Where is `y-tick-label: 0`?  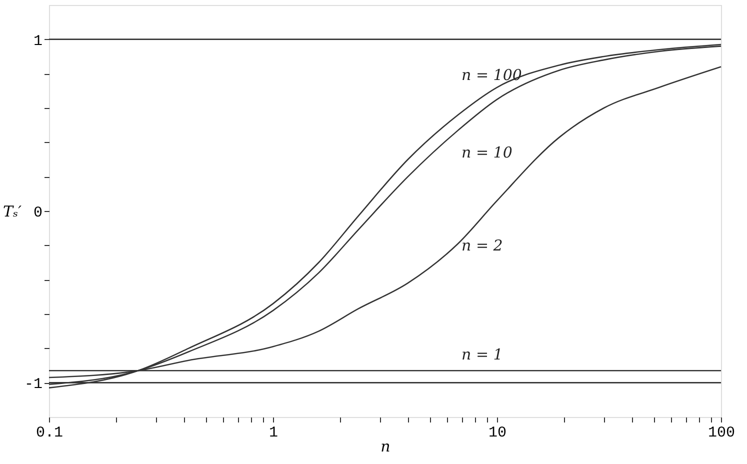 y-tick-label: 0 is located at coordinates (37, 213).